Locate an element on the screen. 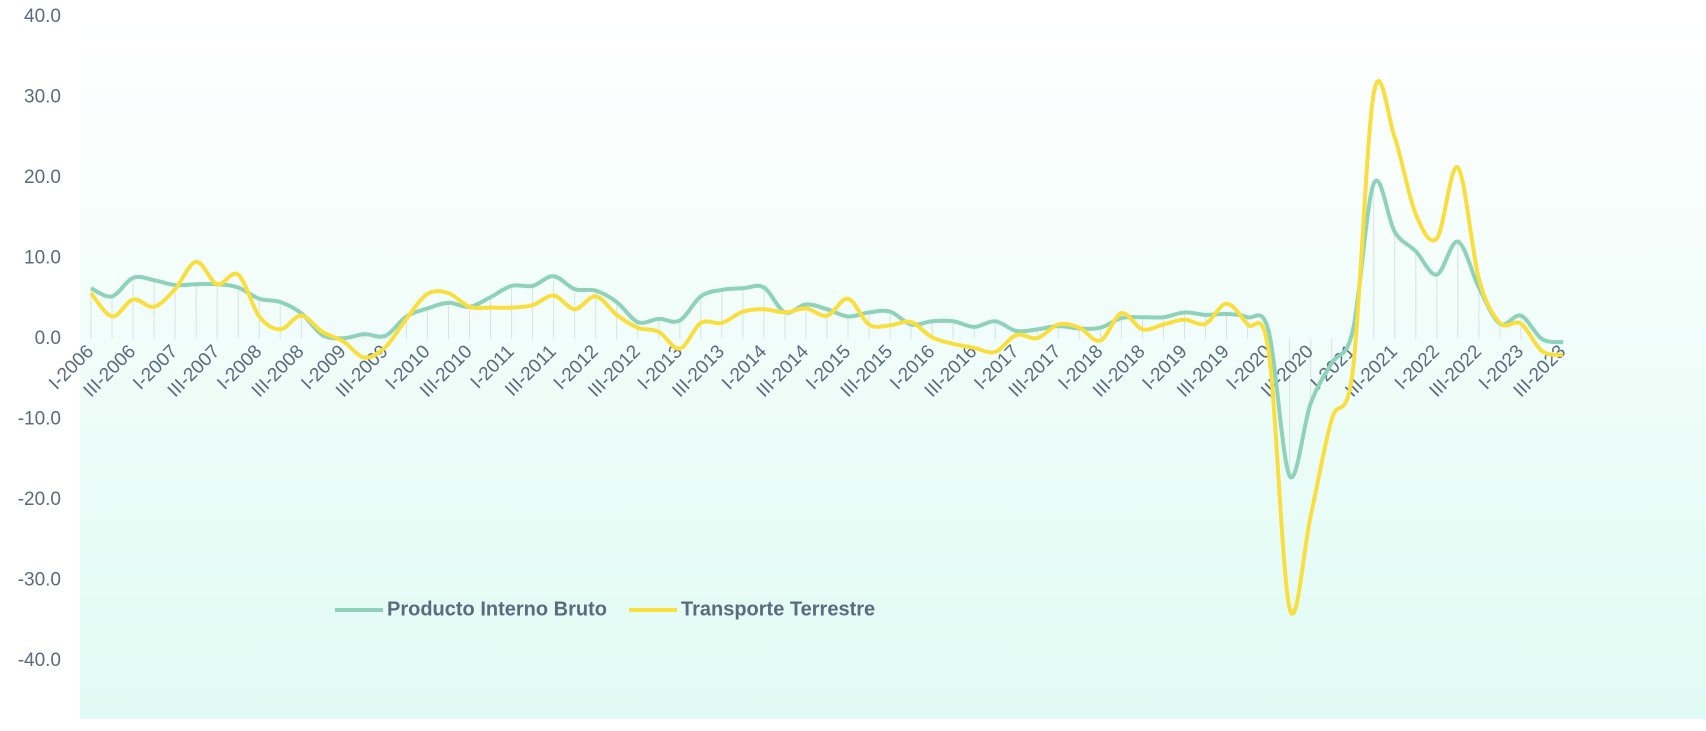 Image resolution: width=1706 pixels, height=731 pixels. y-tick-label: 0.0 is located at coordinates (48, 338).